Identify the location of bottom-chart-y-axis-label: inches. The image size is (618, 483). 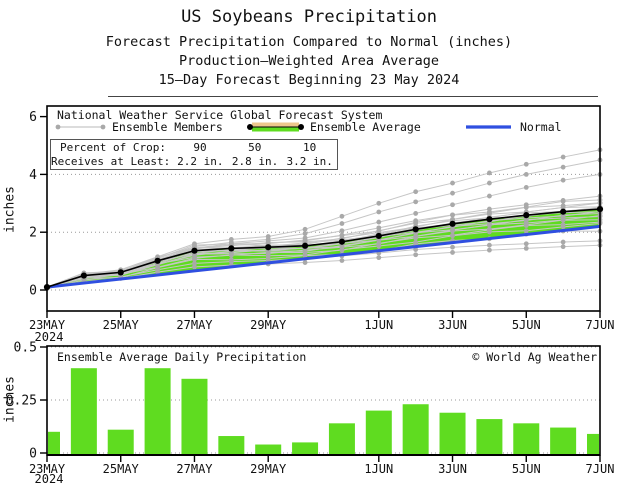
(10, 399).